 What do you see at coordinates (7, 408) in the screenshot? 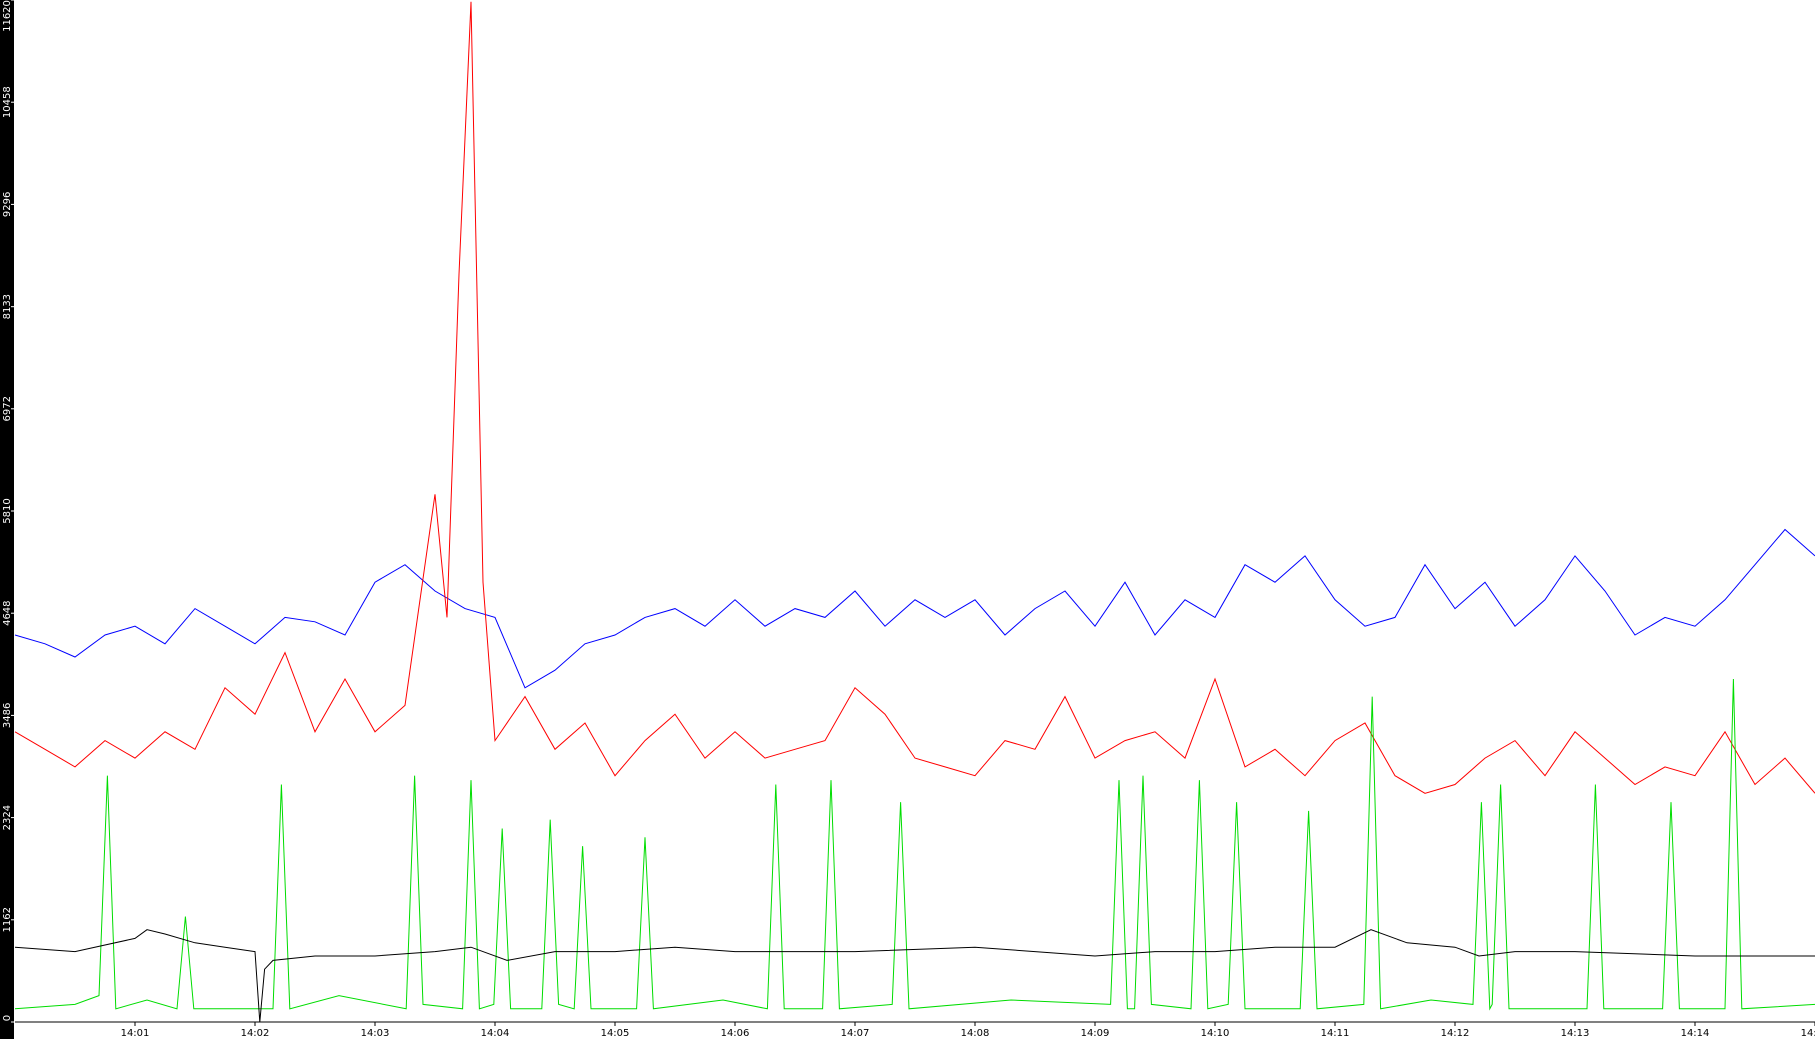
I see `y-tick-label: 6972` at bounding box center [7, 408].